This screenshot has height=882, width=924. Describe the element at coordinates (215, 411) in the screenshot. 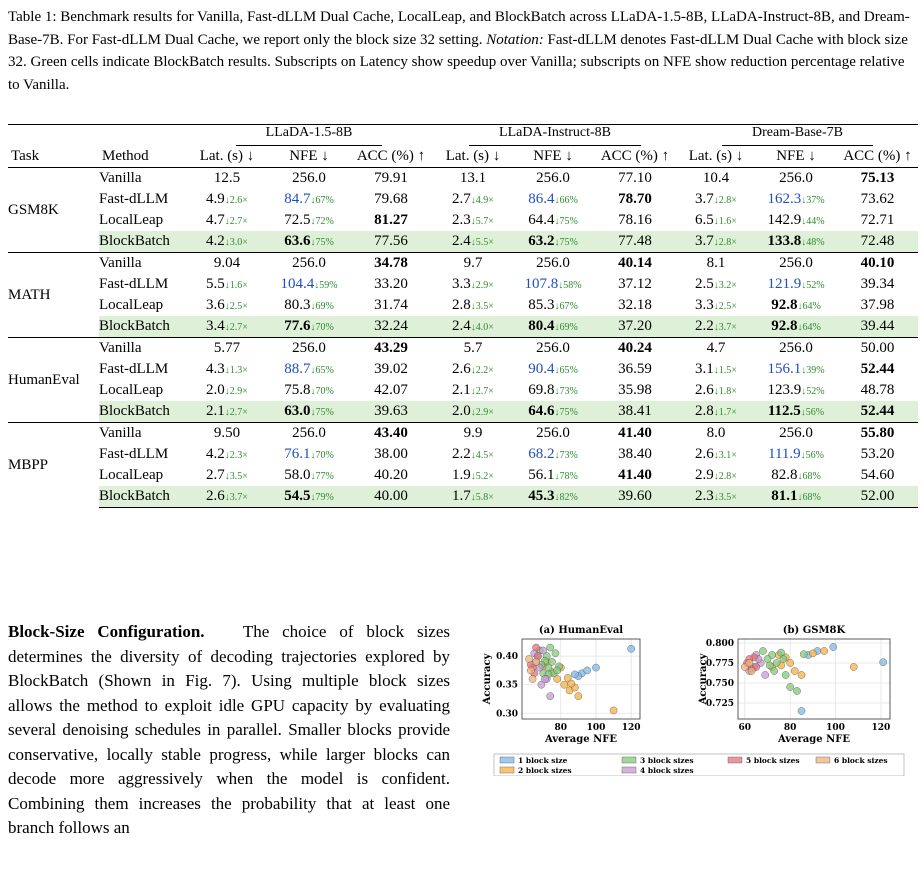

I see `cell-value: 2.1` at that location.